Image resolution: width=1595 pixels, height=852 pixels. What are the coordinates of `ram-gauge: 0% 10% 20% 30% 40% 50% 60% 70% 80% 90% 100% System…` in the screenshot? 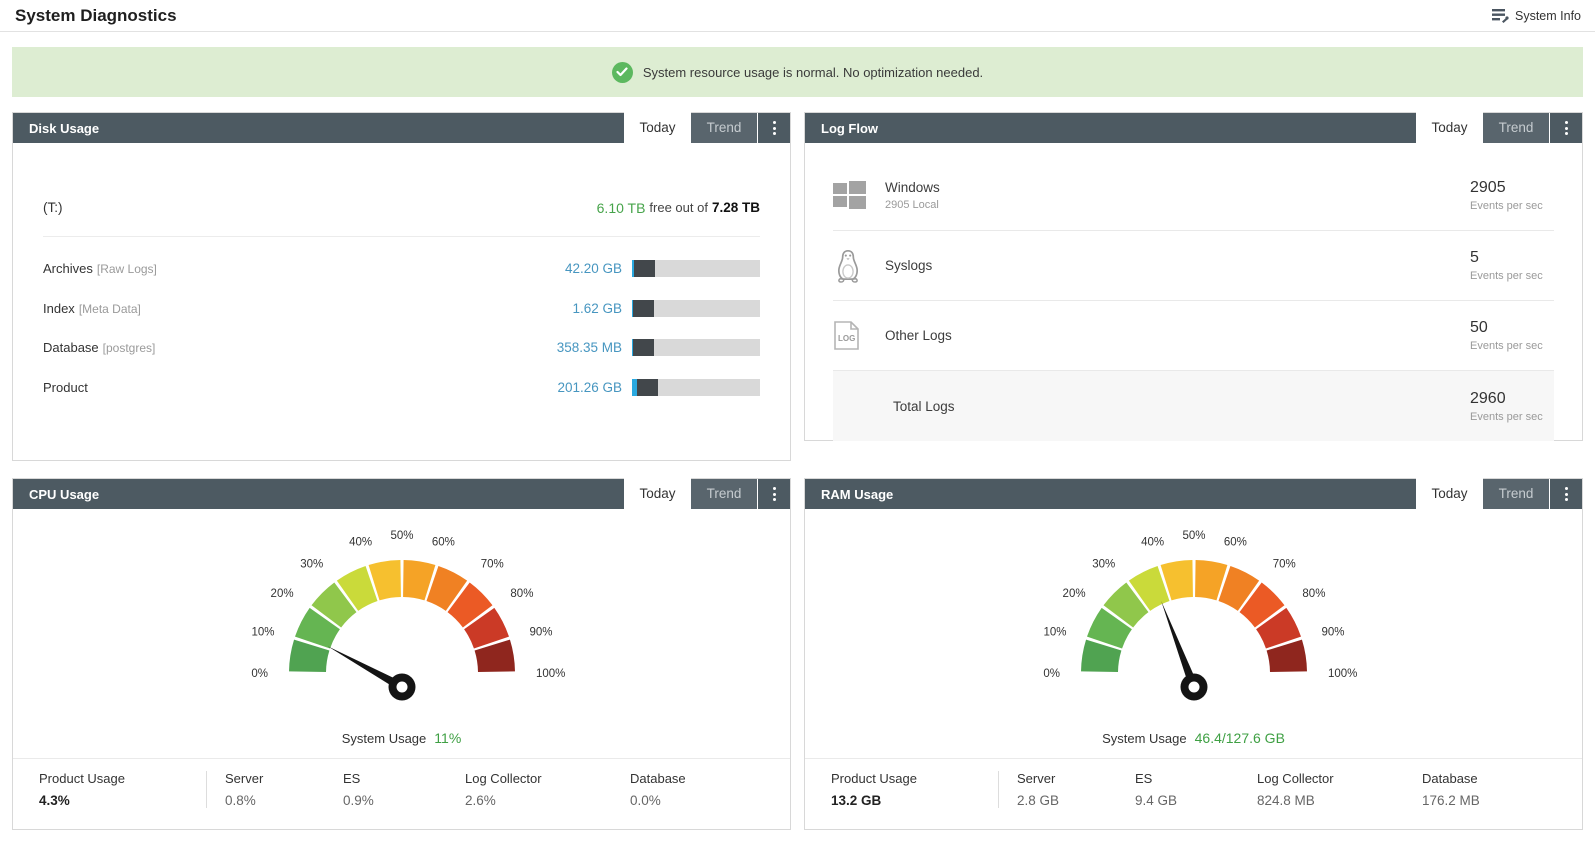 It's located at (1193, 627).